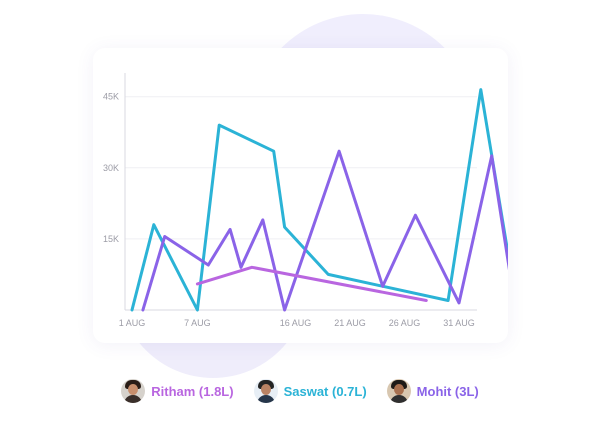 Image resolution: width=600 pixels, height=430 pixels. I want to click on mohit-avatar, so click(398, 391).